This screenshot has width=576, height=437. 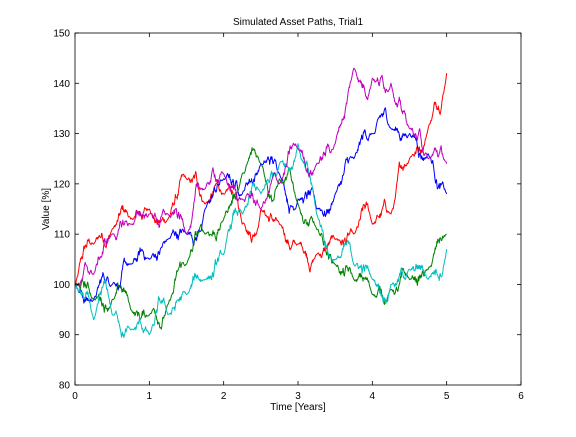 I want to click on y-tick-label: 140, so click(x=61, y=84).